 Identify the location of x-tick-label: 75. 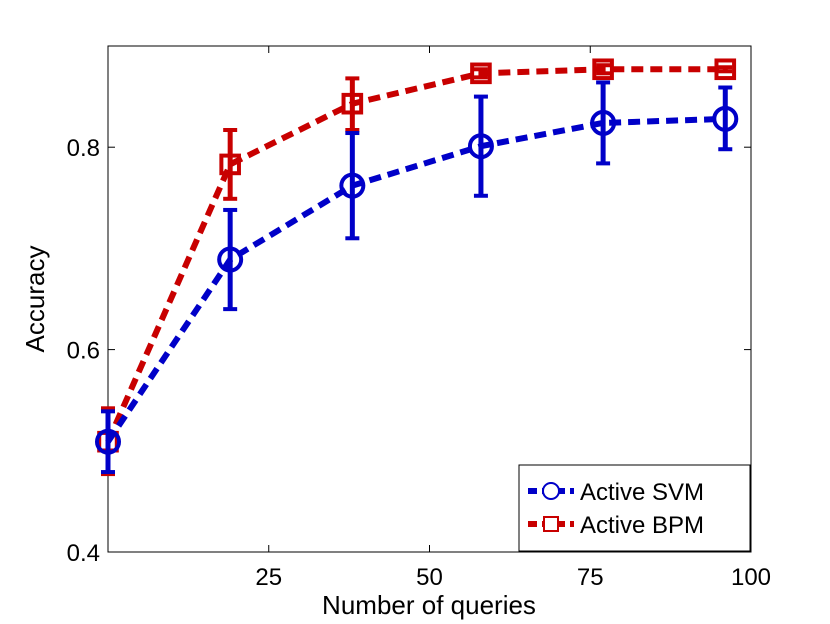
(590, 577).